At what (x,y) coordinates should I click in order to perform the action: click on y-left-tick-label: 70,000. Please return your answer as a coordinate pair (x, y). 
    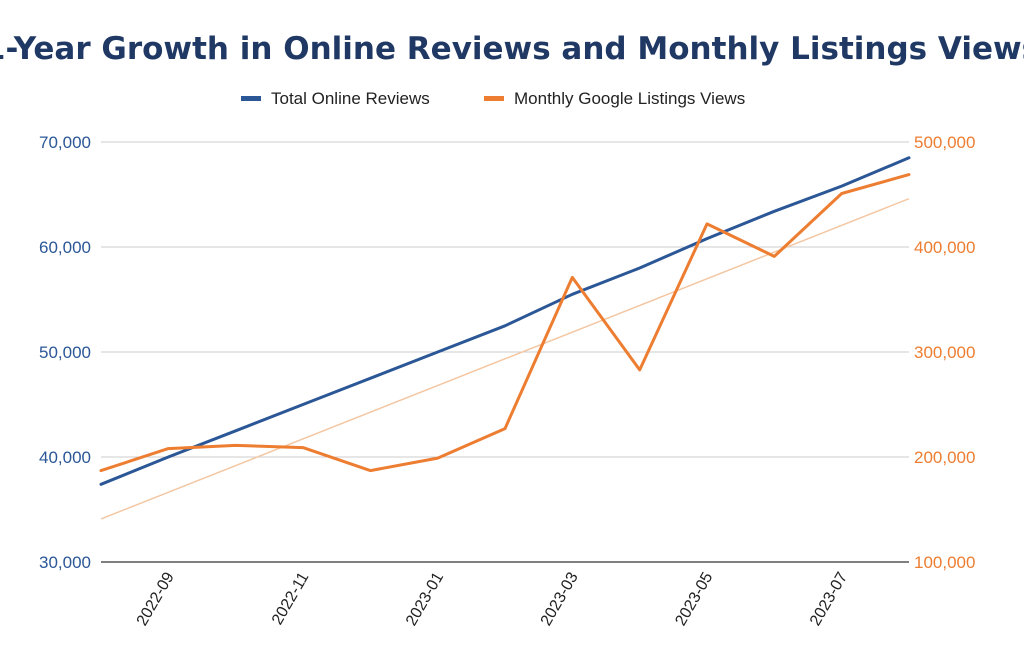
    Looking at the image, I should click on (65, 142).